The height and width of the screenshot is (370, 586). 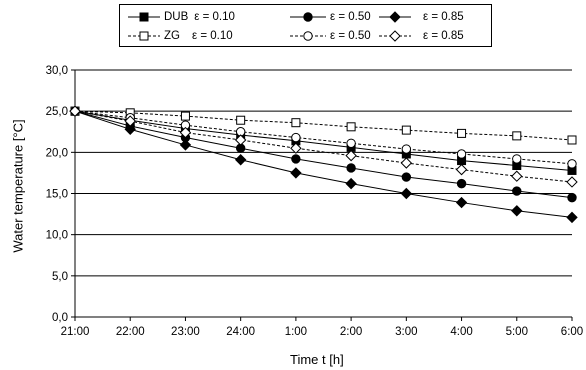 I want to click on y-axis-title: Water temperature [°C], so click(x=18, y=186).